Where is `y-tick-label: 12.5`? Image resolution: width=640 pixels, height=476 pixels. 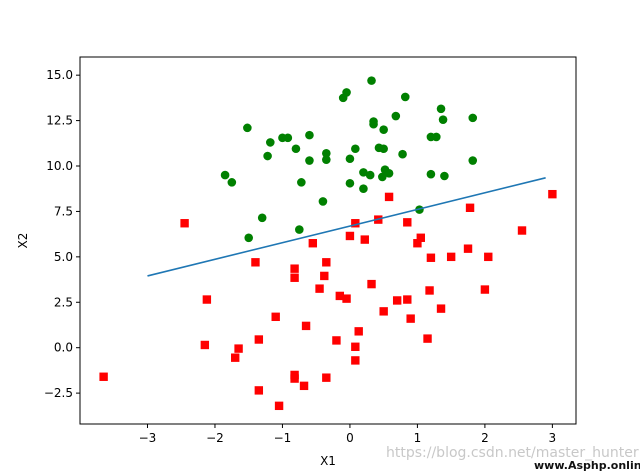
y-tick-label: 12.5 is located at coordinates (59, 121).